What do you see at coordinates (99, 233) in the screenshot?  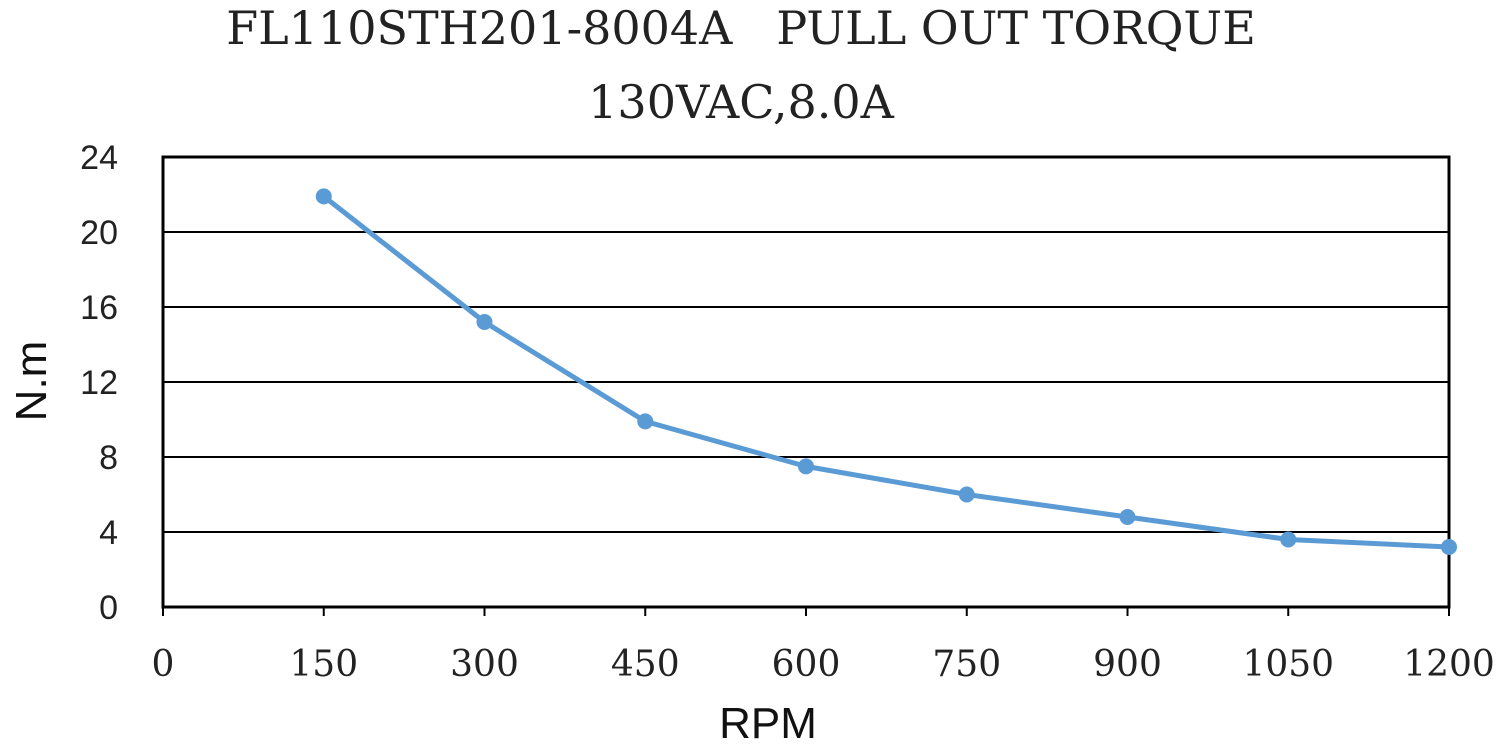 I see `y-tick-label: 20` at bounding box center [99, 233].